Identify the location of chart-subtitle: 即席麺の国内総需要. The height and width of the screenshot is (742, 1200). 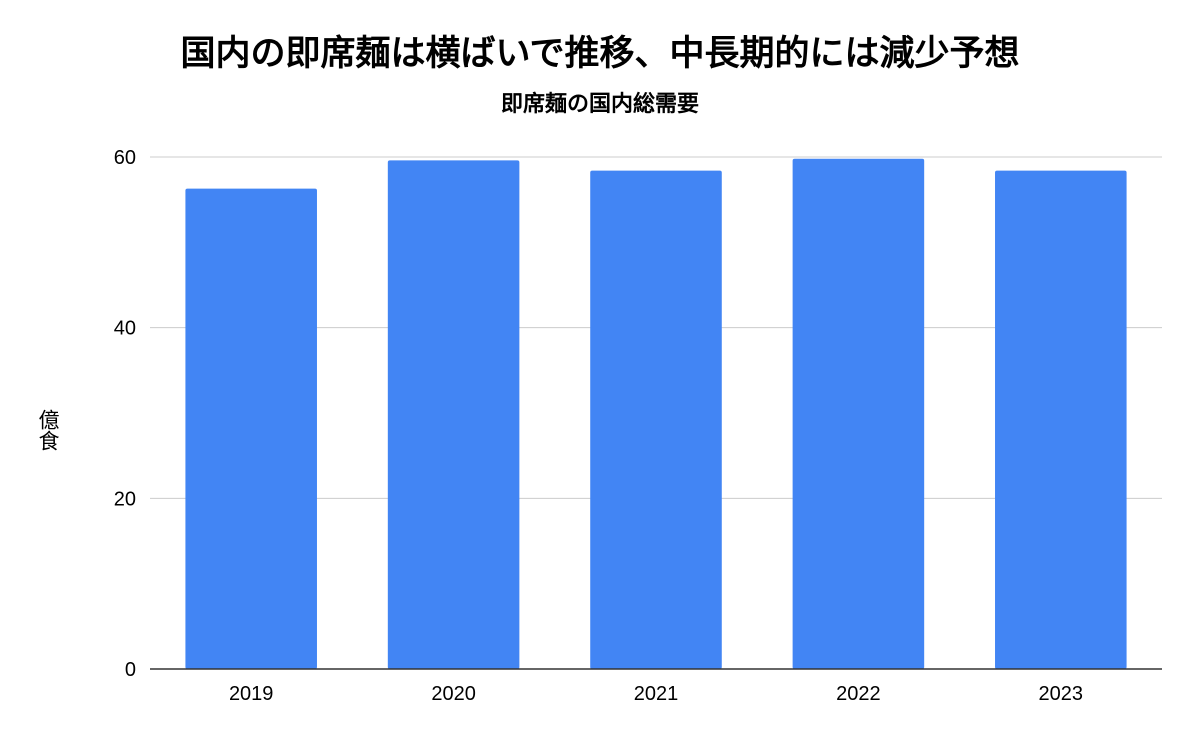
(599, 104).